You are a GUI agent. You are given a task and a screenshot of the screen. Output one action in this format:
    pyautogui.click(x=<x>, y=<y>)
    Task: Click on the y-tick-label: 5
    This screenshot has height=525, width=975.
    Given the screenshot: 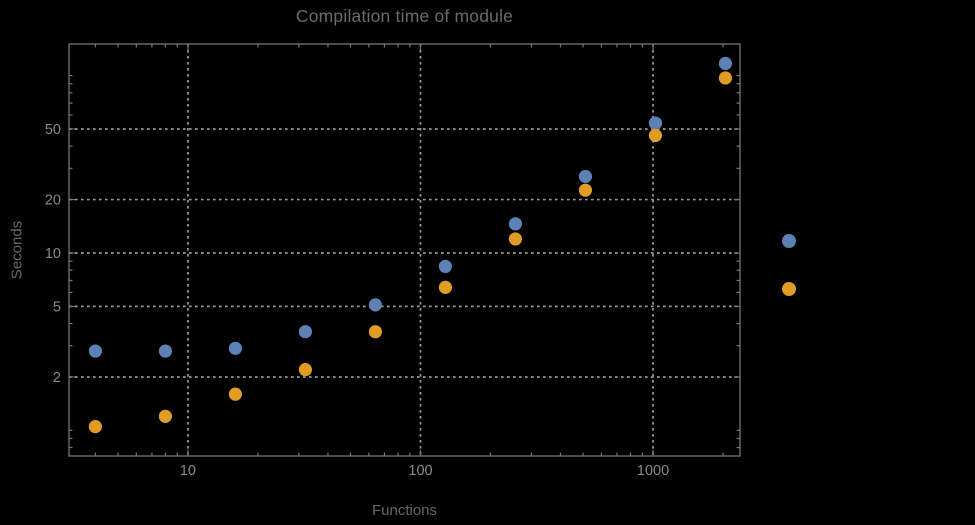 What is the action you would take?
    pyautogui.click(x=57, y=307)
    